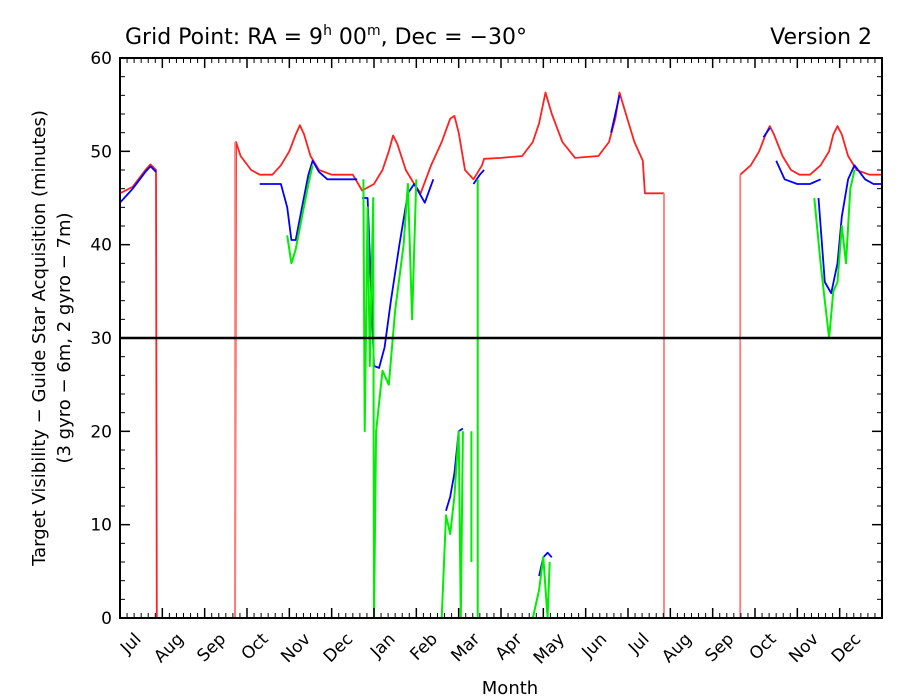  What do you see at coordinates (169, 648) in the screenshot?
I see `x-tick-label-1: Aug` at bounding box center [169, 648].